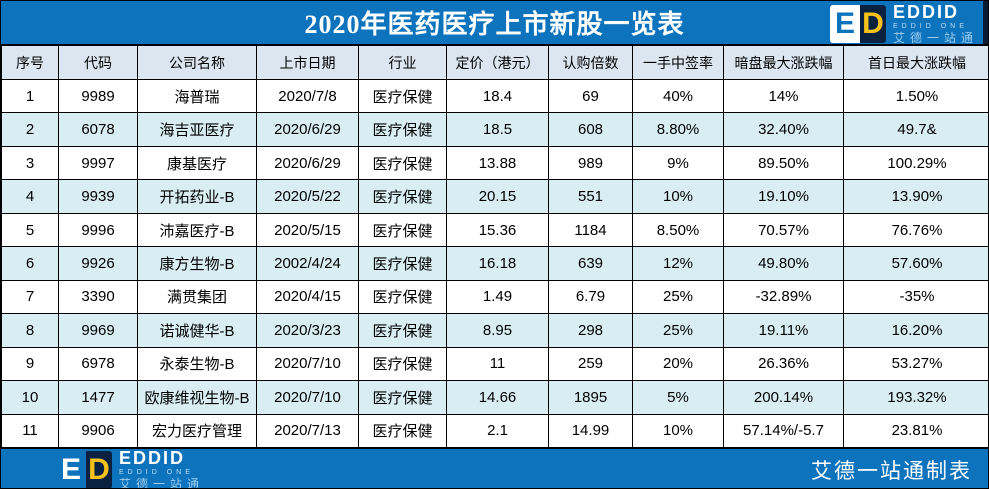  I want to click on column-header-industry: 行业, so click(402, 62).